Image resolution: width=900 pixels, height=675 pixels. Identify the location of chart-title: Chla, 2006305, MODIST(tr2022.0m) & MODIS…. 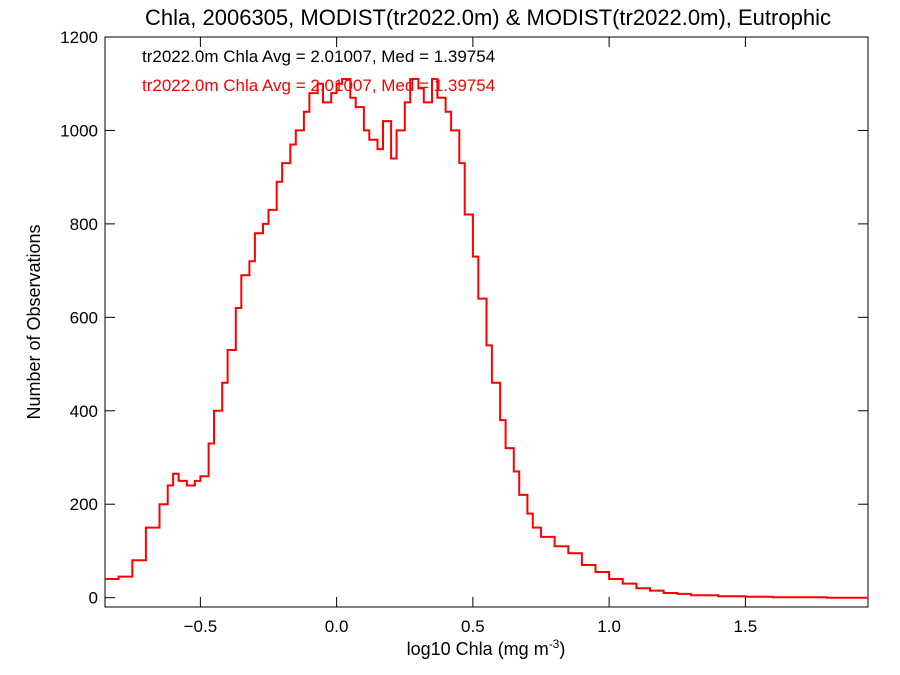
(488, 17).